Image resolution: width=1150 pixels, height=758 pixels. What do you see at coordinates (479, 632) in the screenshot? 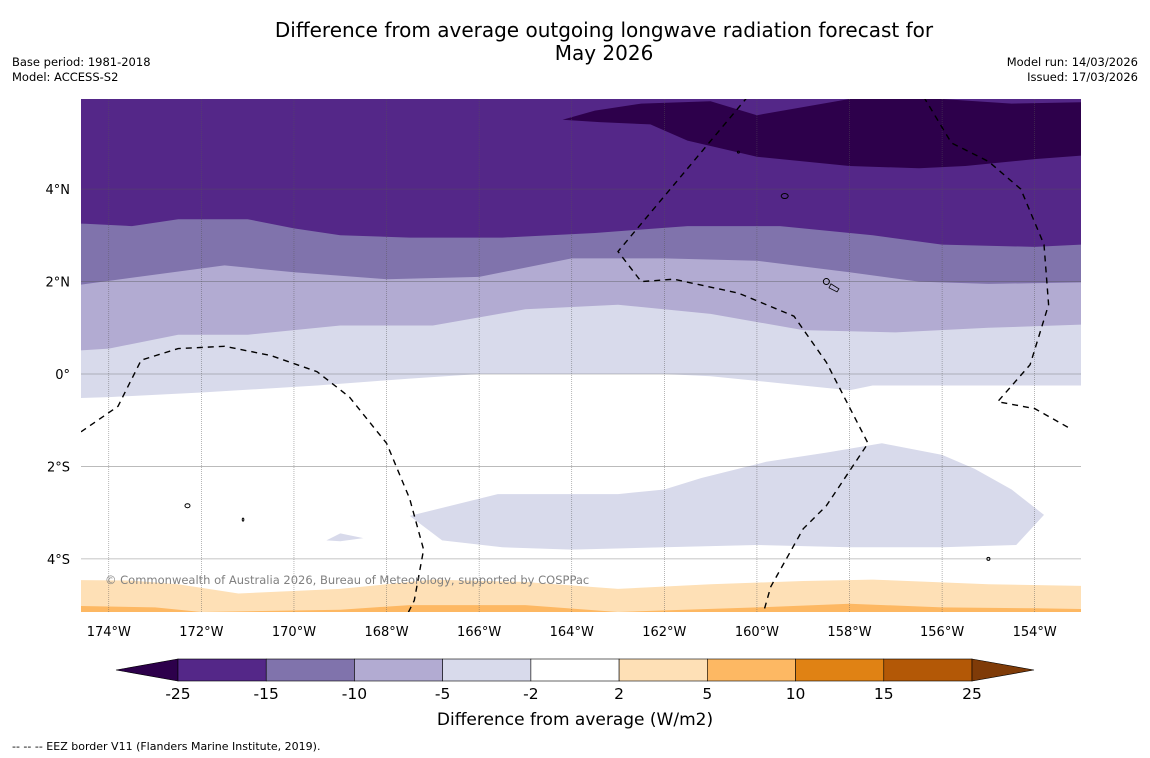
I see `x-tick-label: 166°W` at bounding box center [479, 632].